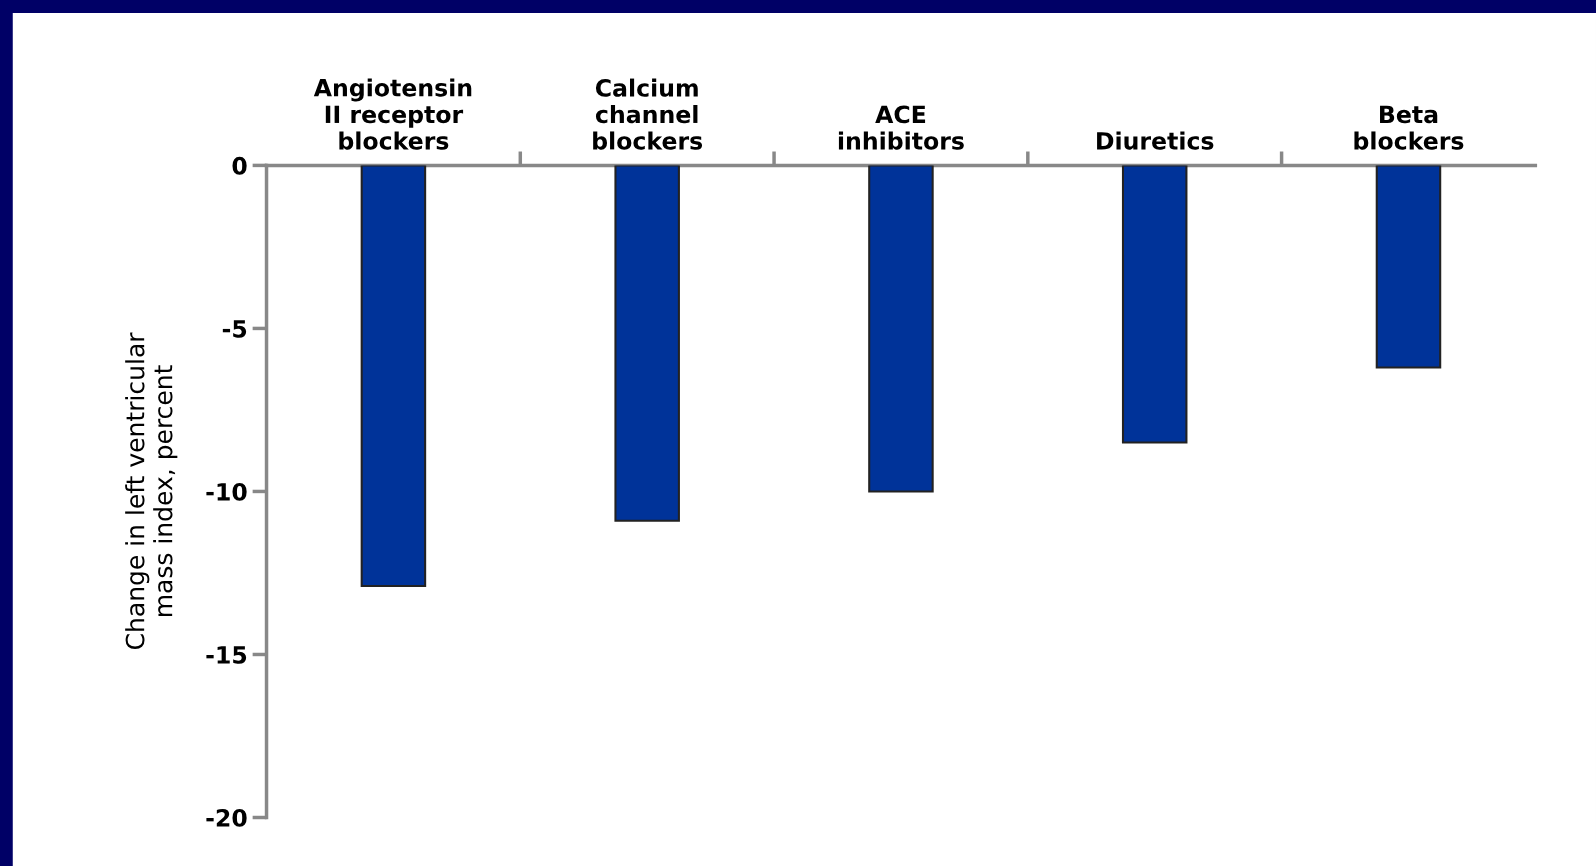 The height and width of the screenshot is (866, 1596). I want to click on x-tick-label: Beta blockers, so click(1409, 127).